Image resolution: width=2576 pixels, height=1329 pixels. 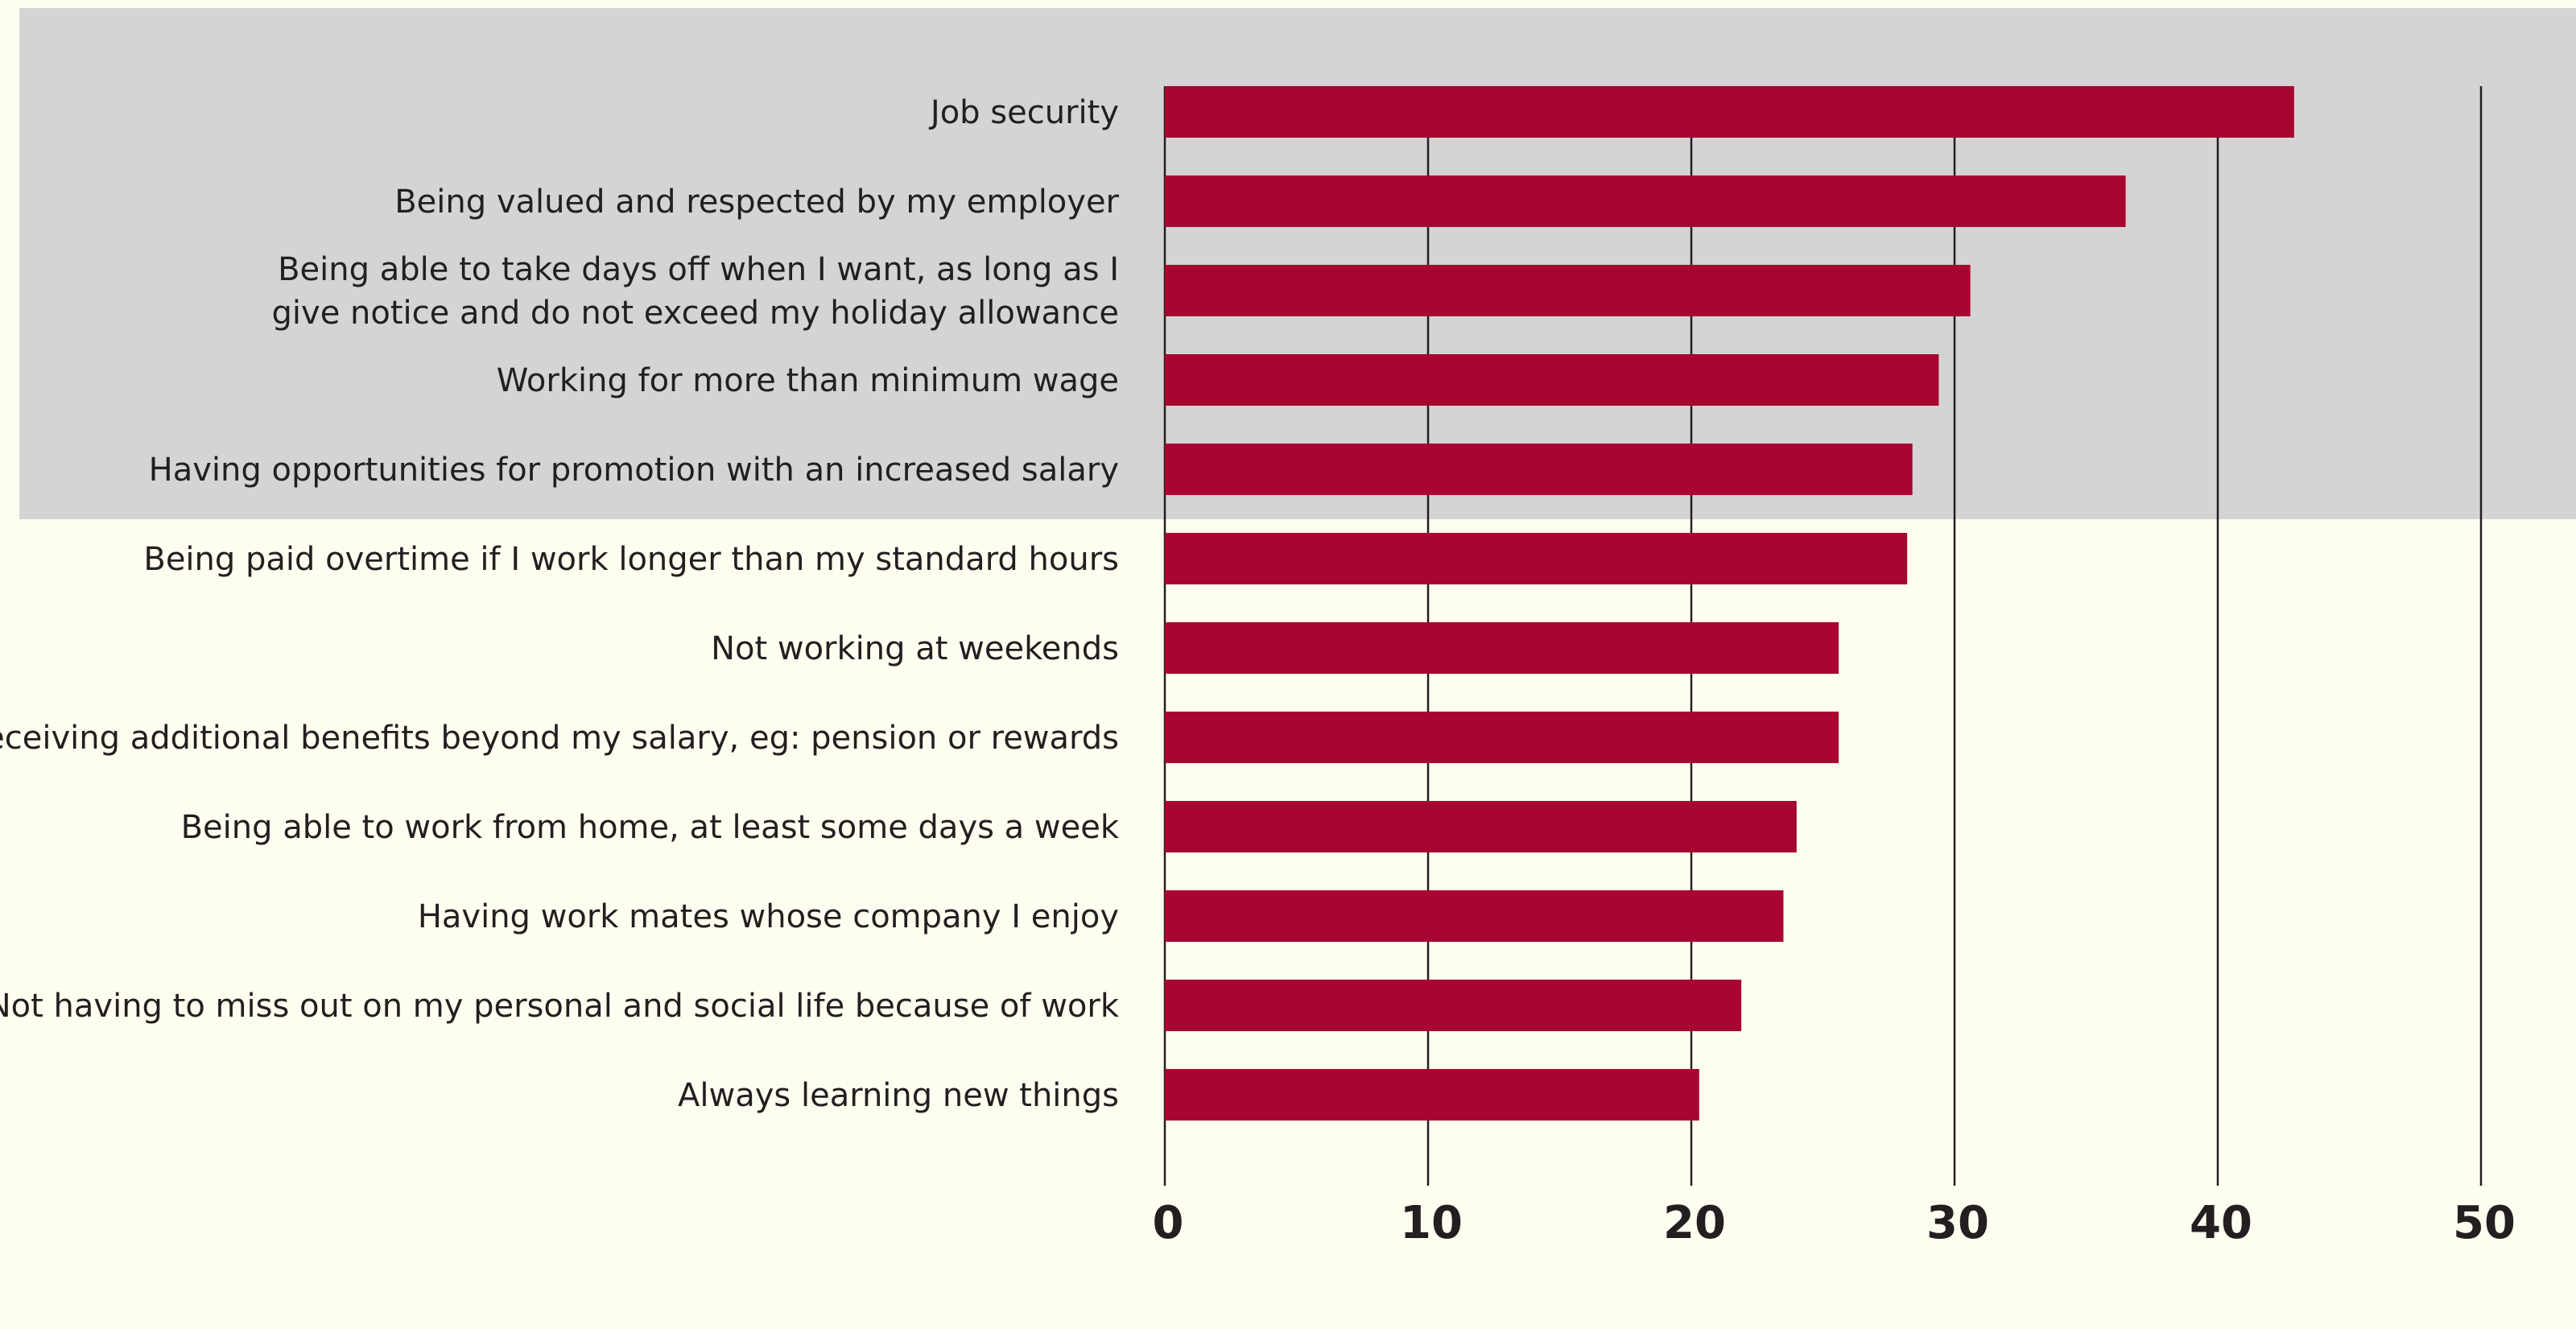 I want to click on category-label-7: Not working at weekends, so click(x=915, y=648).